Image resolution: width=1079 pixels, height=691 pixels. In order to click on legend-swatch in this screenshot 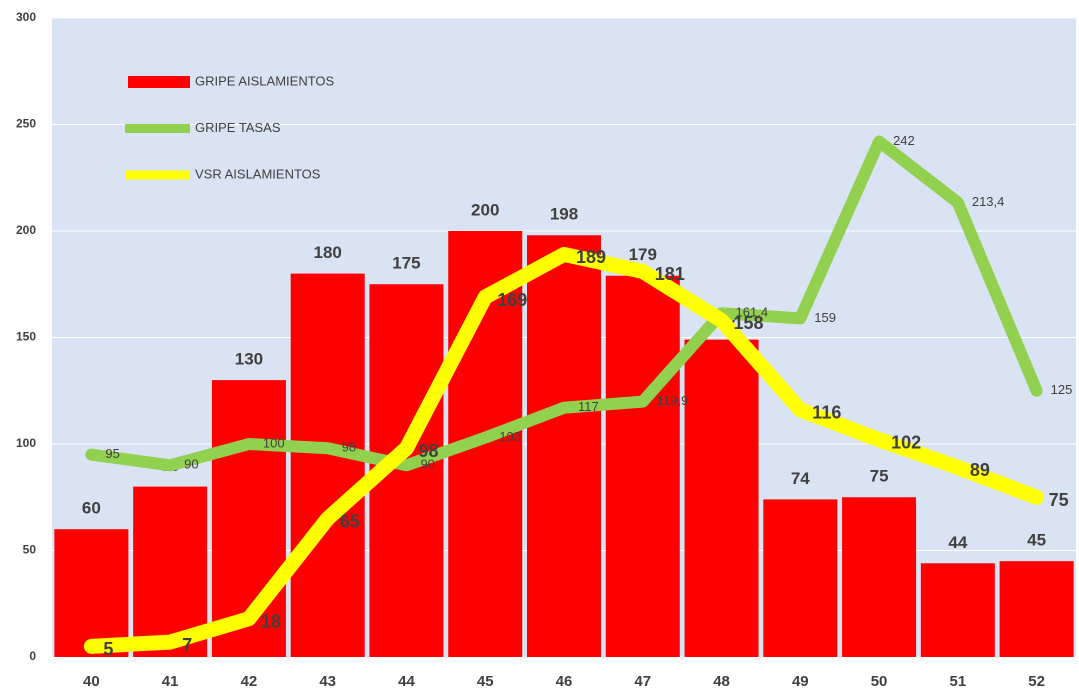, I will do `click(159, 82)`.